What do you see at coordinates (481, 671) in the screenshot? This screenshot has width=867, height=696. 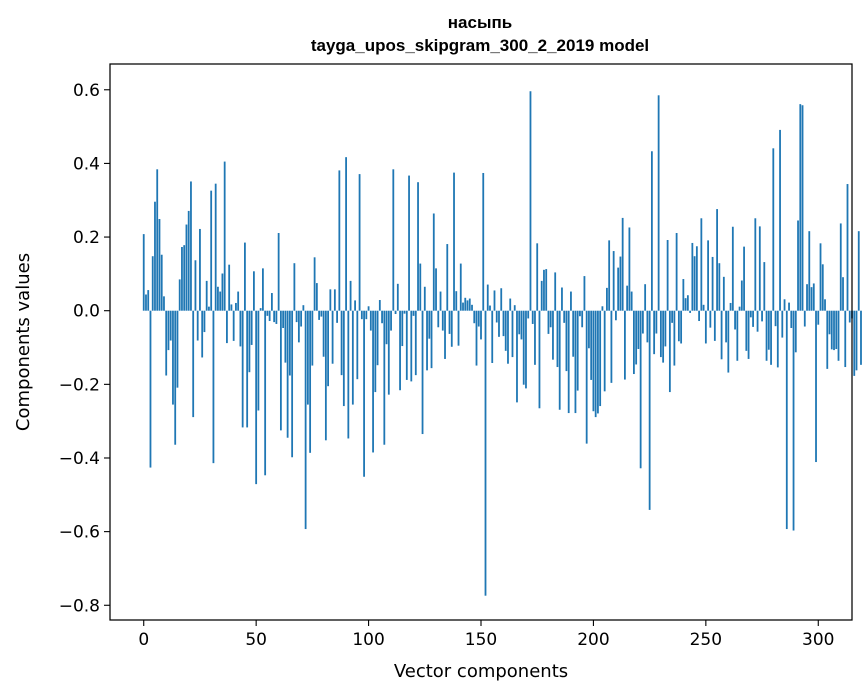 I see `x-axis-label: Vector components` at bounding box center [481, 671].